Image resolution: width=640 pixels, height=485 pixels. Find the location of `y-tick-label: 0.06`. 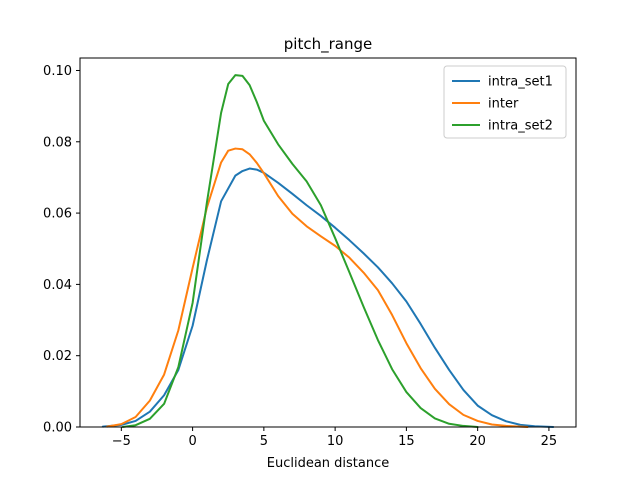

y-tick-label: 0.06 is located at coordinates (57, 214).